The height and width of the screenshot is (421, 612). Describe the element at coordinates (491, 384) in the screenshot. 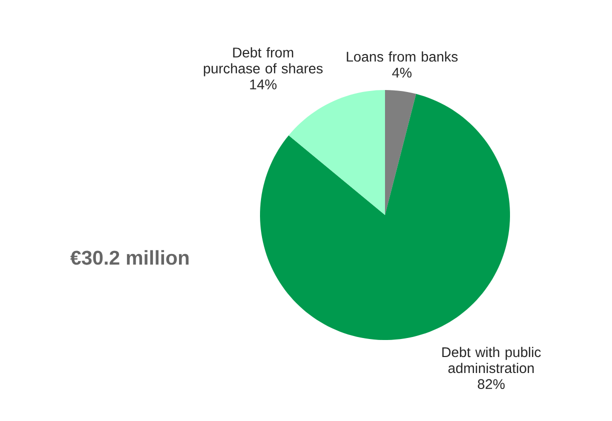

I see `data-label: 82%` at that location.